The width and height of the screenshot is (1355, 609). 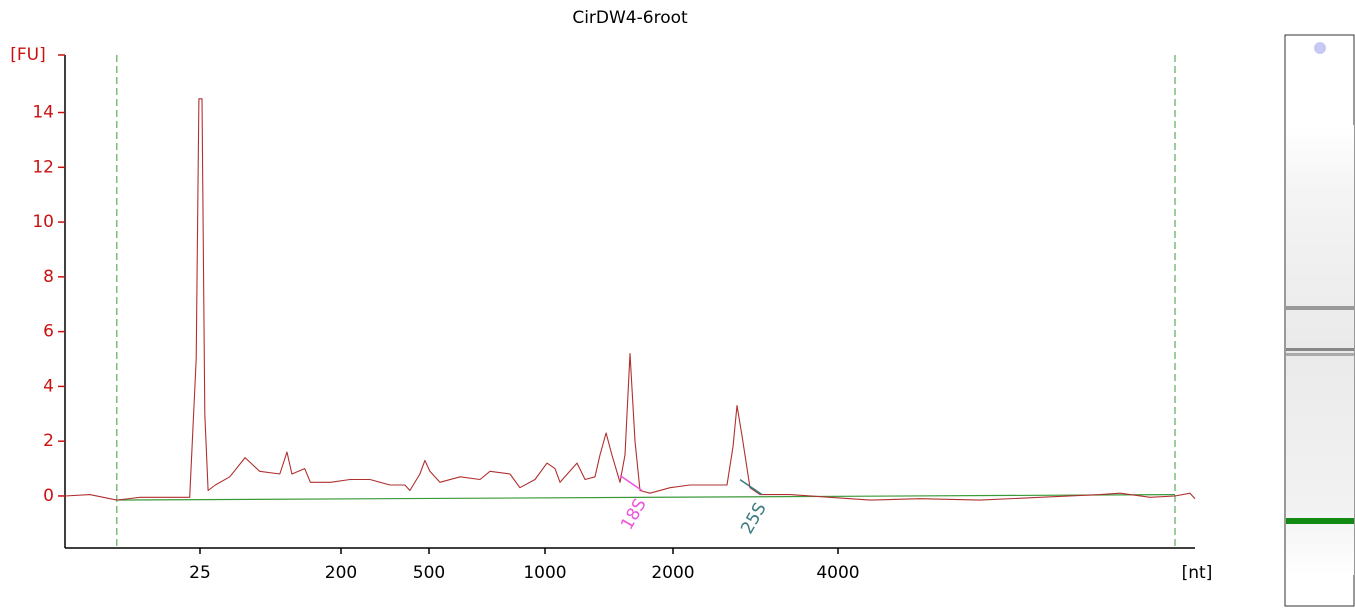 What do you see at coordinates (429, 573) in the screenshot?
I see `x-tick-label: 500` at bounding box center [429, 573].